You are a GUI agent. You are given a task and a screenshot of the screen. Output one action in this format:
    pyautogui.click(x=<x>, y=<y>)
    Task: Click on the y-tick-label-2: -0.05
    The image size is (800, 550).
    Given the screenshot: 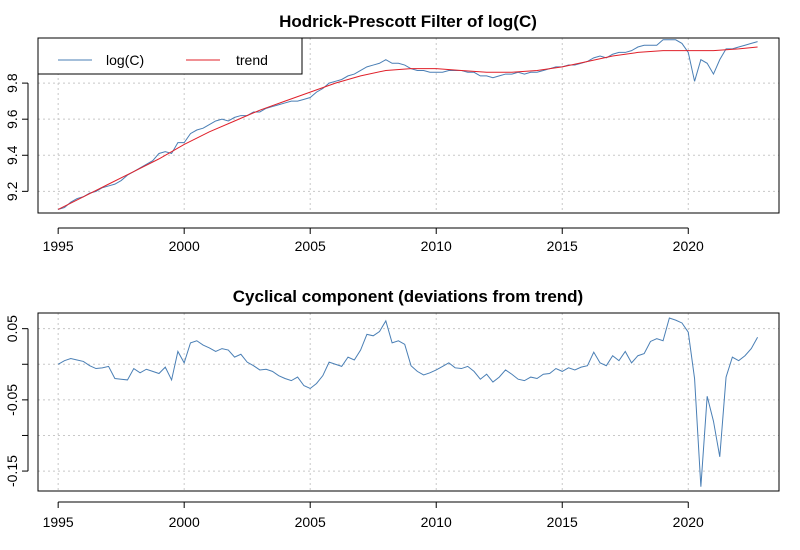 What is the action you would take?
    pyautogui.click(x=12, y=400)
    